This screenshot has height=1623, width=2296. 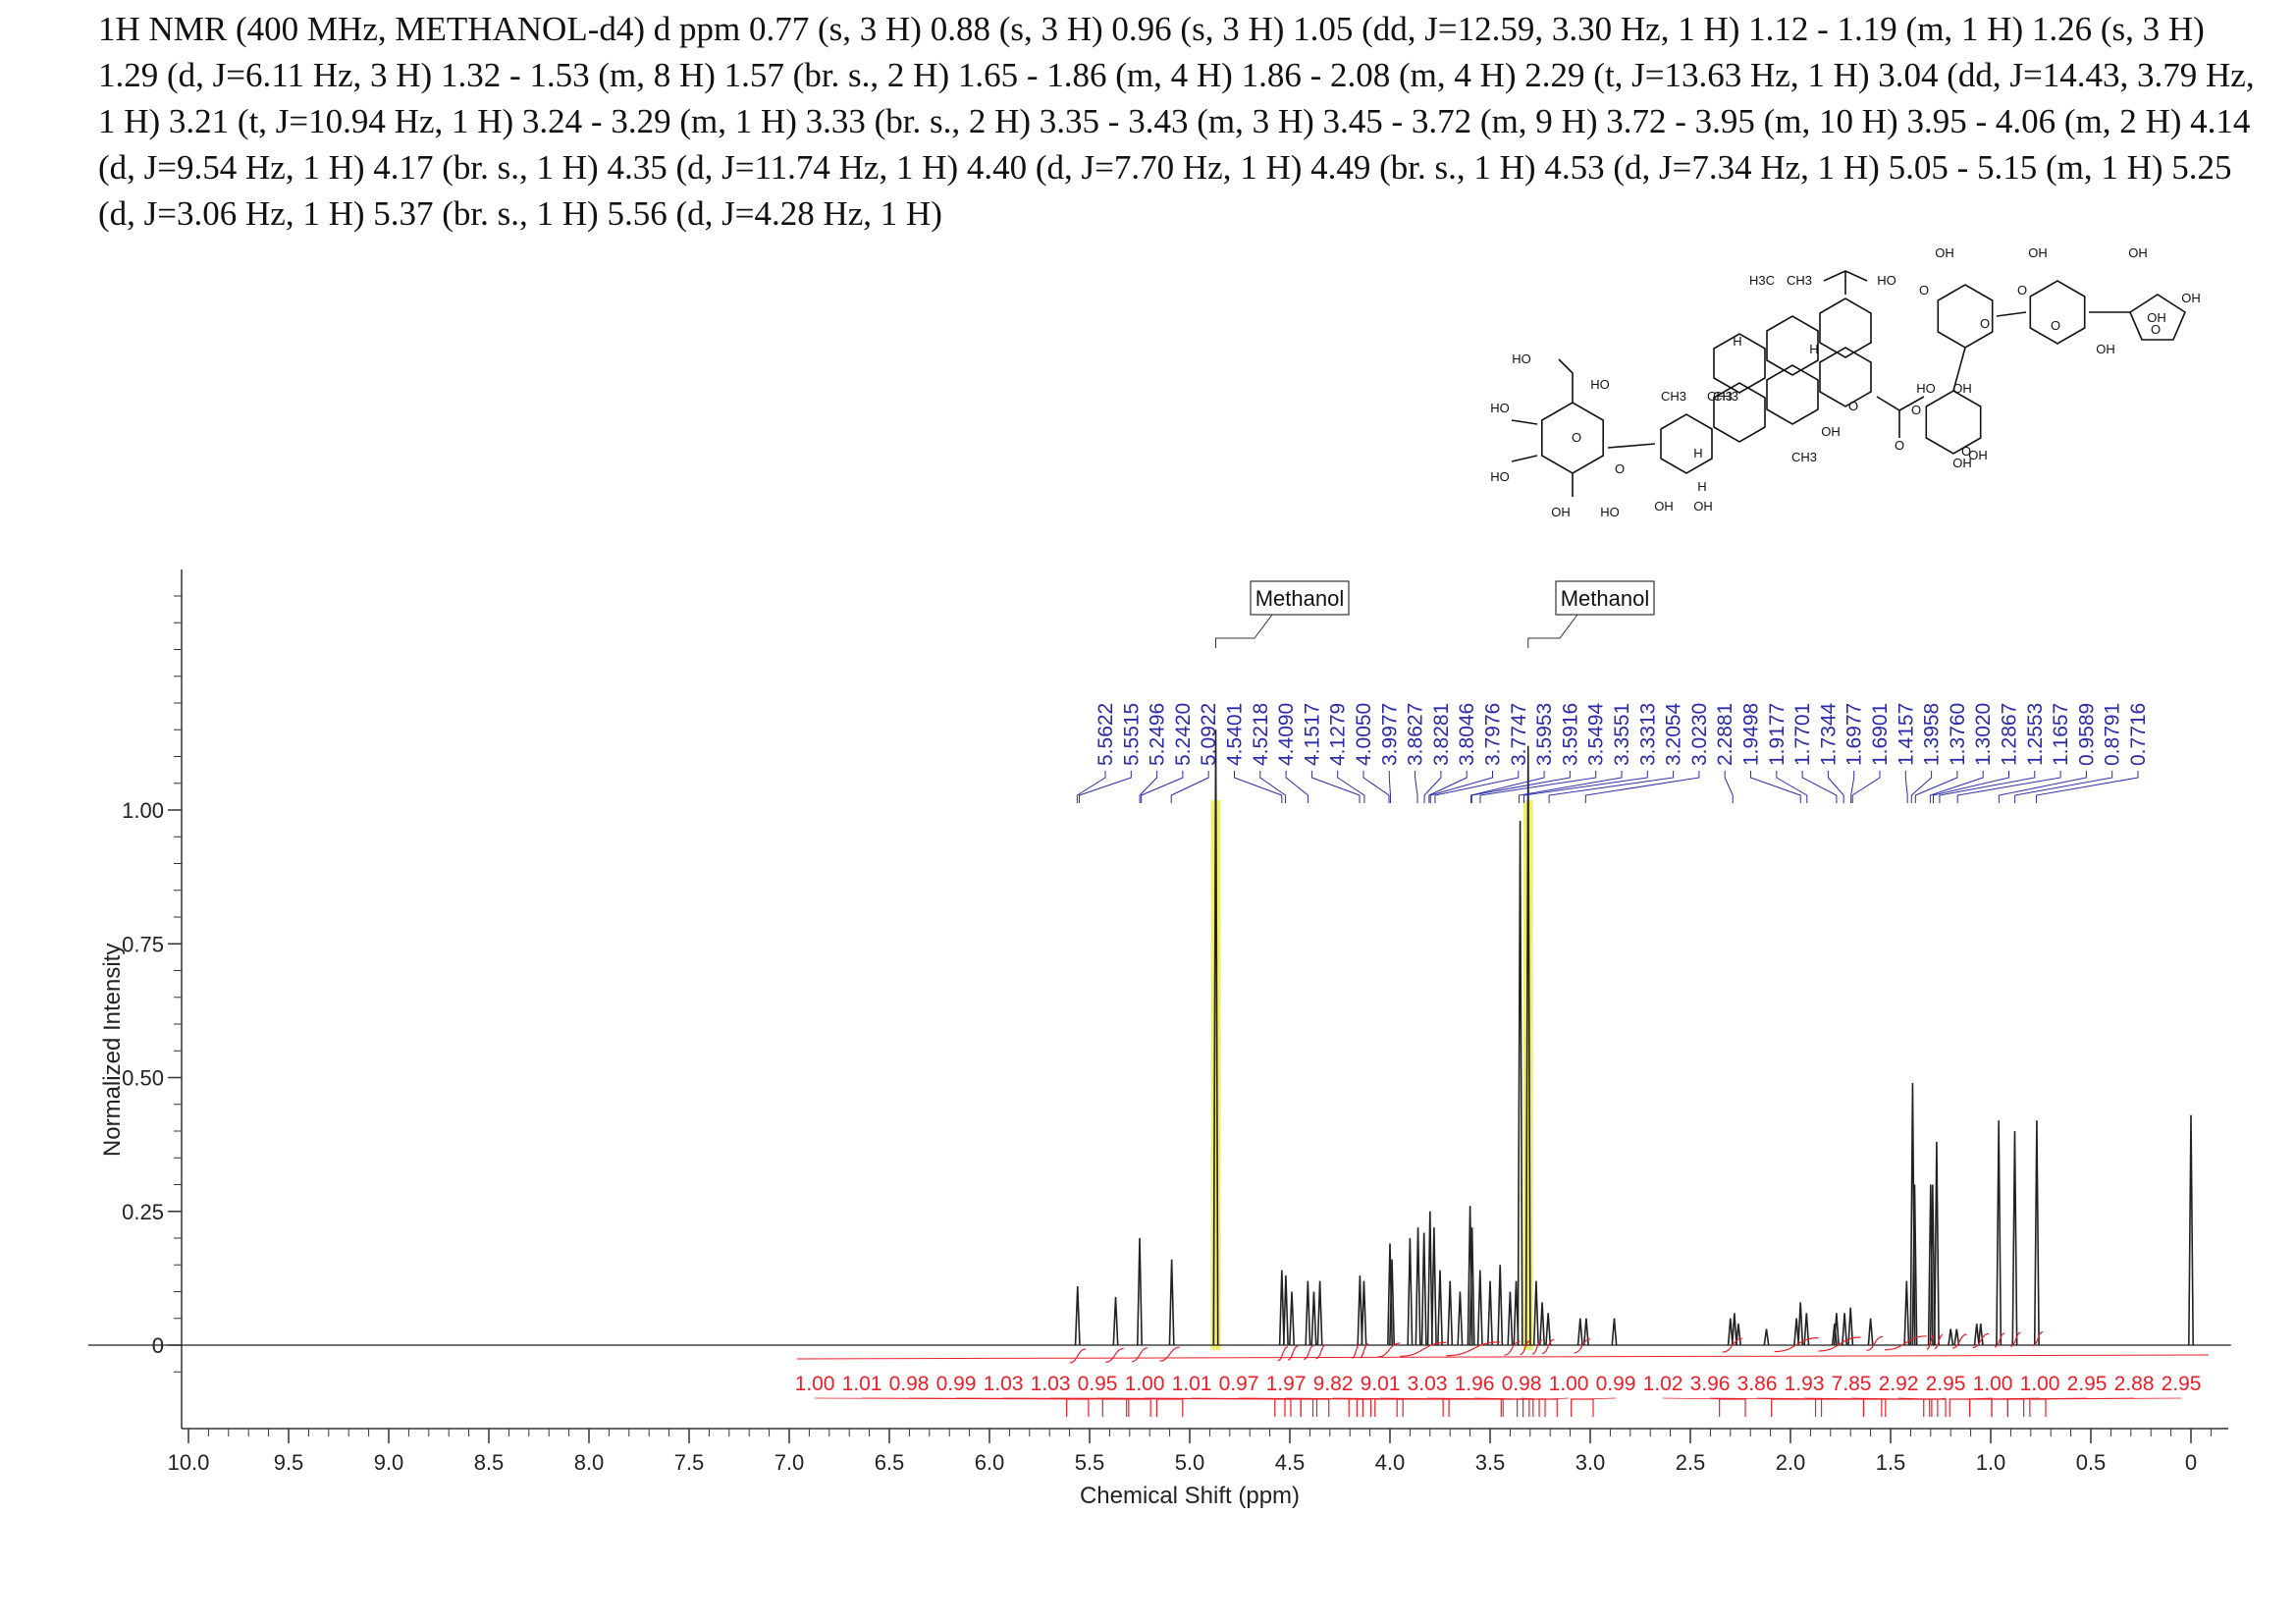 I want to click on integral-value-label: 3.96, so click(x=1710, y=1384).